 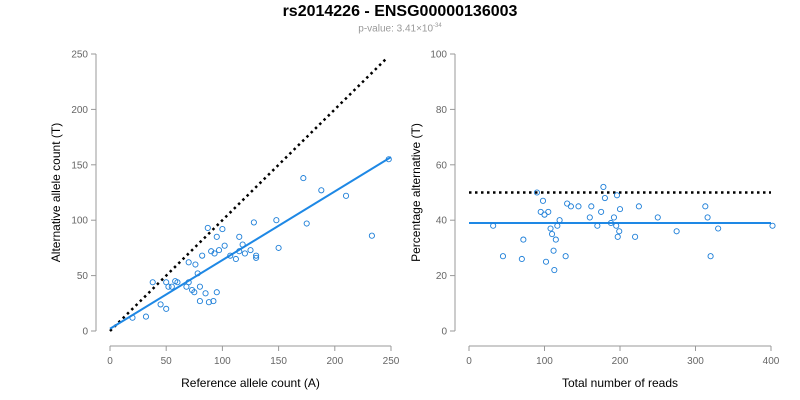 What do you see at coordinates (278, 361) in the screenshot?
I see `x-tick-label: 150` at bounding box center [278, 361].